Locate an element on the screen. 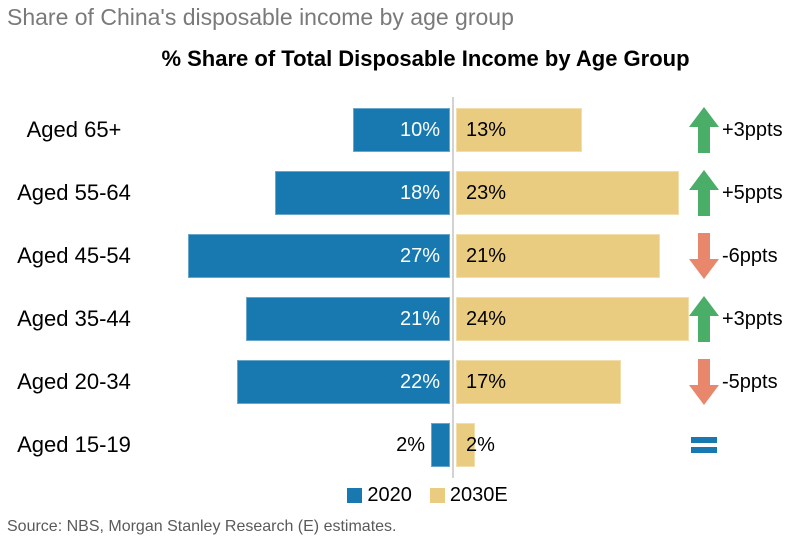 Image resolution: width=809 pixels, height=546 pixels. legend: 2020 2030E is located at coordinates (404, 495).